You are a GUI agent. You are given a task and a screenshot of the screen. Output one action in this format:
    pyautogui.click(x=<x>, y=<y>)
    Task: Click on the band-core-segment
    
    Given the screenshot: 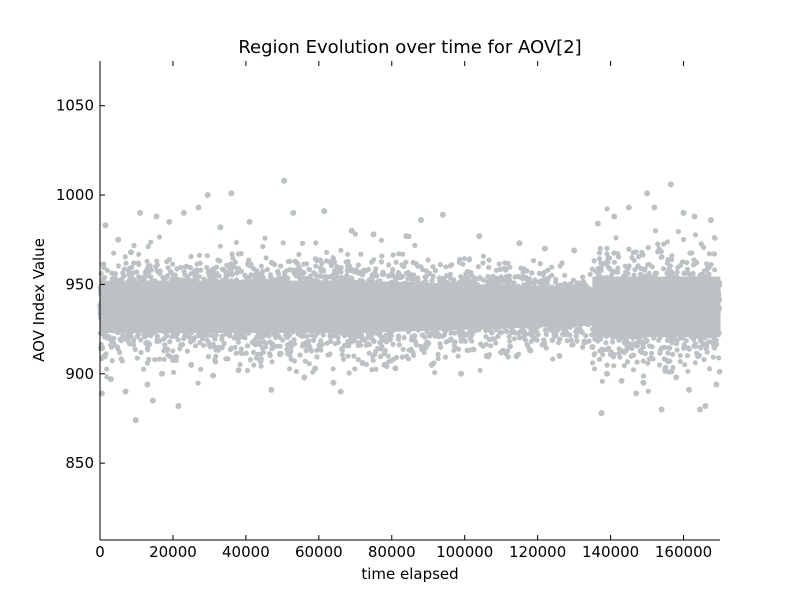 What is the action you would take?
    pyautogui.click(x=295, y=306)
    